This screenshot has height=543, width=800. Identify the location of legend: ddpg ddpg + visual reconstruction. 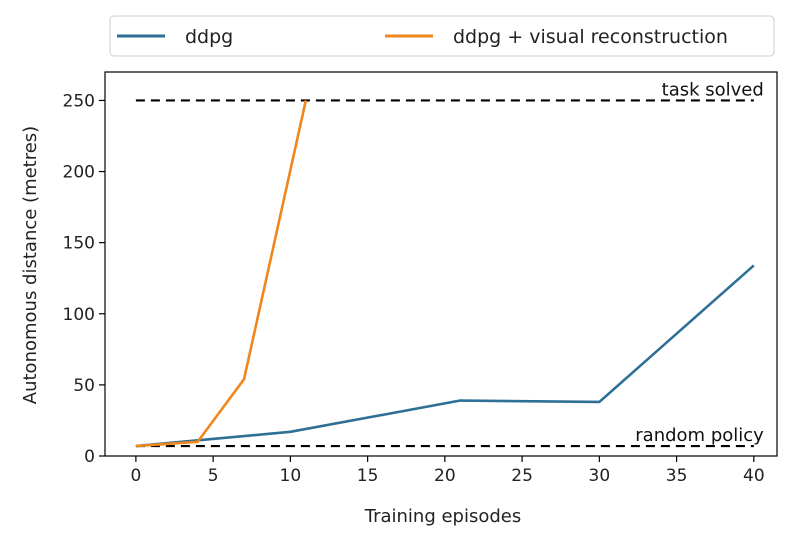
(442, 36).